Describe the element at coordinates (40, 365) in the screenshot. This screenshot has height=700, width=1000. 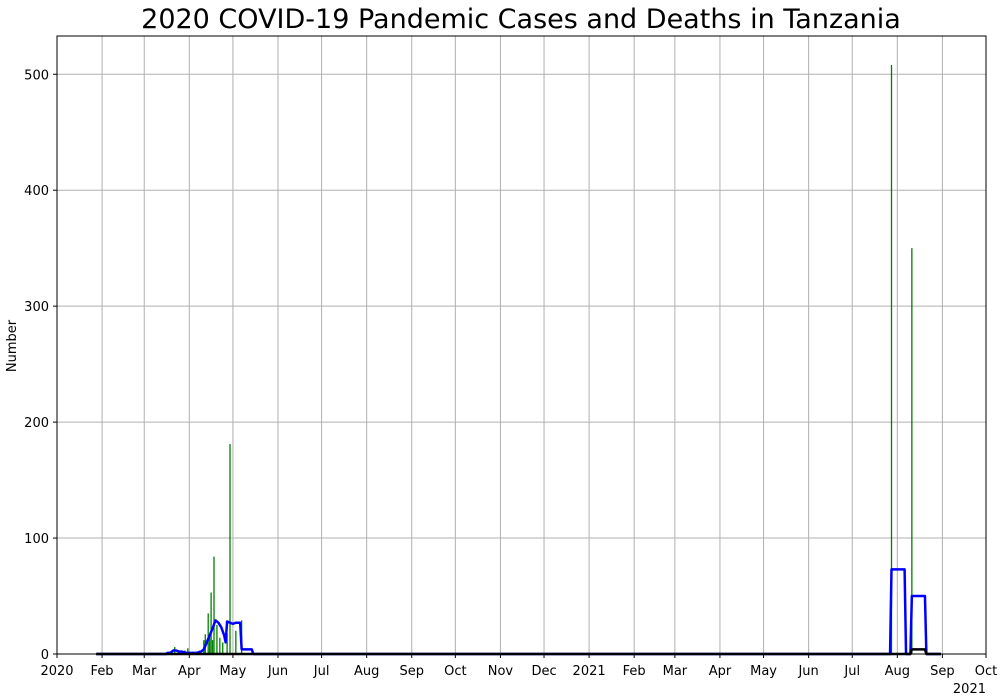
I see `y-axis-ticks: 0 100 200 300 400 500` at that location.